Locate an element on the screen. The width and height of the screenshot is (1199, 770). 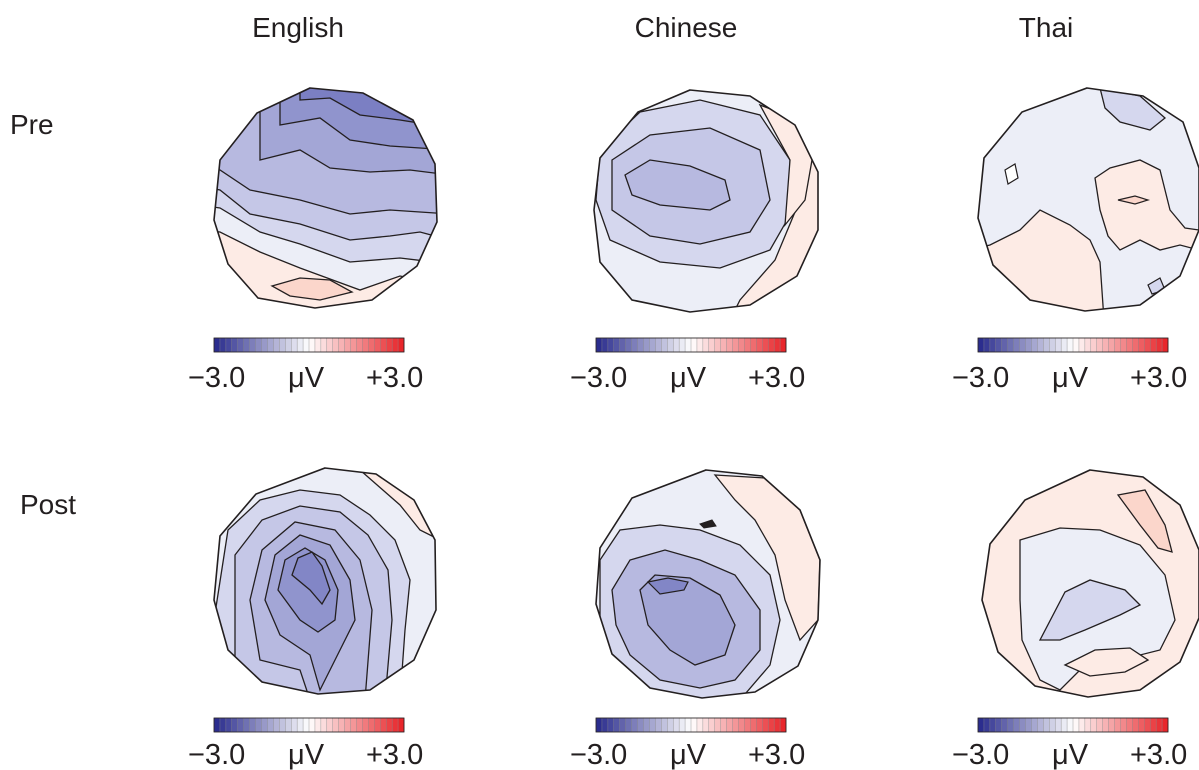
colorbar-labels-thai-pre: −3.0 μV +3.0 is located at coordinates (1069, 378).